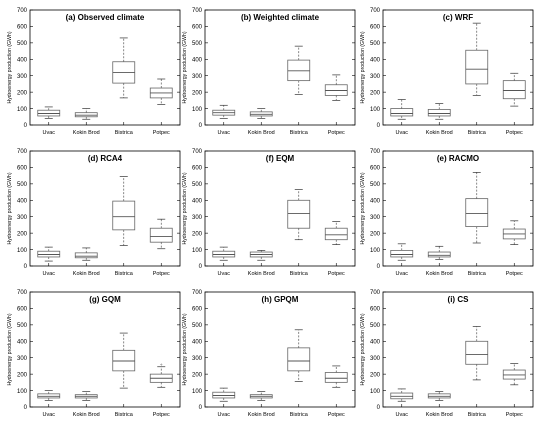 This screenshot has width=550, height=425. I want to click on subplot-title: (f) EQM, so click(280, 158).